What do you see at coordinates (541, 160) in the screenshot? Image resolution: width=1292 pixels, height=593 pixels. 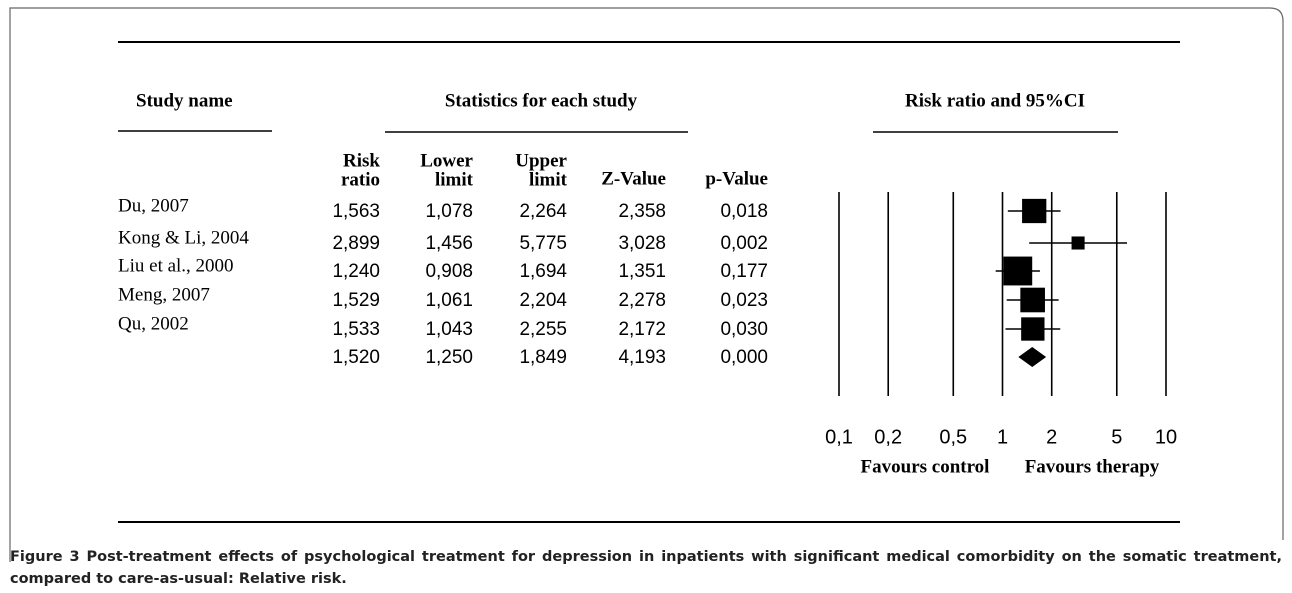 I see `column-header: Upper` at bounding box center [541, 160].